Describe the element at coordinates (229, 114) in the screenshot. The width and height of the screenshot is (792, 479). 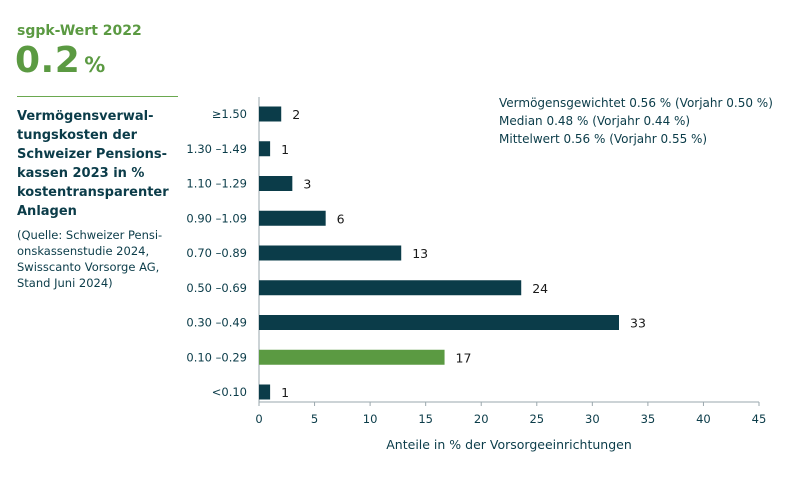
I see `category-label-0: ≥1.50` at that location.